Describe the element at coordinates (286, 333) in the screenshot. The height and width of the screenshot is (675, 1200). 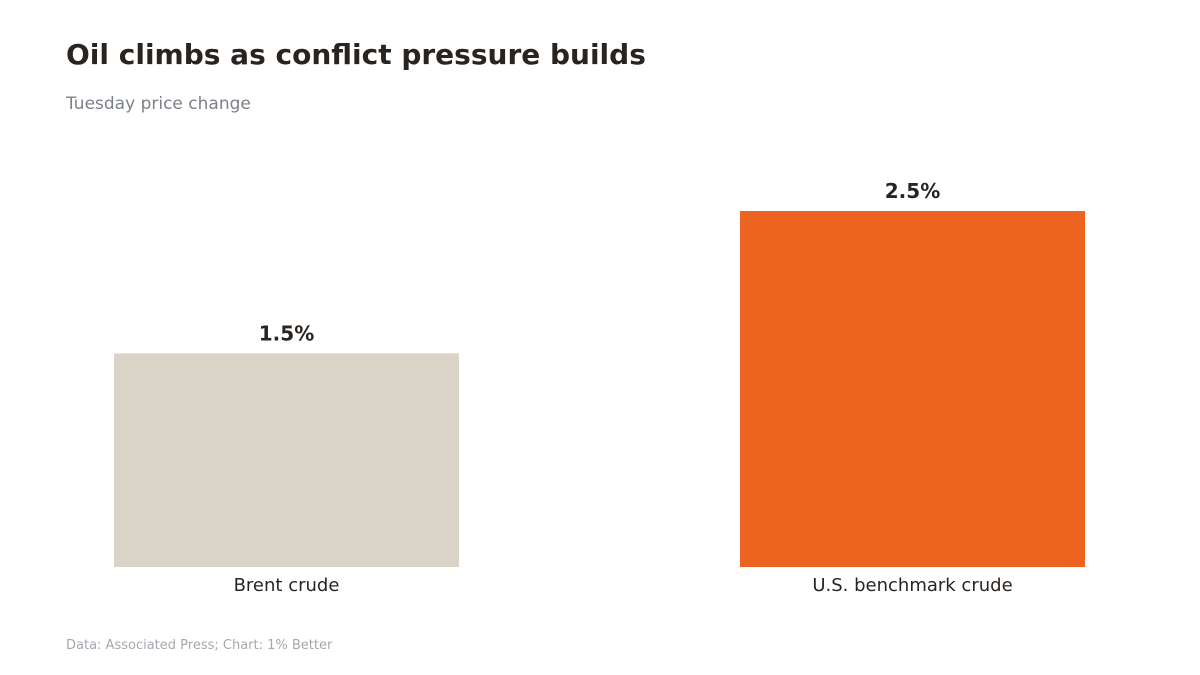
I see `bar-value-label-0: 1.5%` at that location.